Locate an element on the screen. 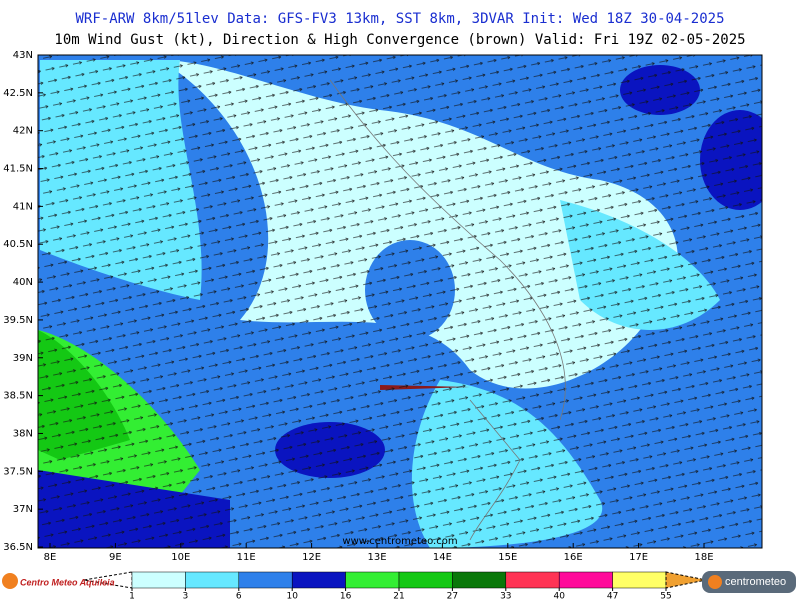  legend-tick-label: 27 is located at coordinates (452, 596).